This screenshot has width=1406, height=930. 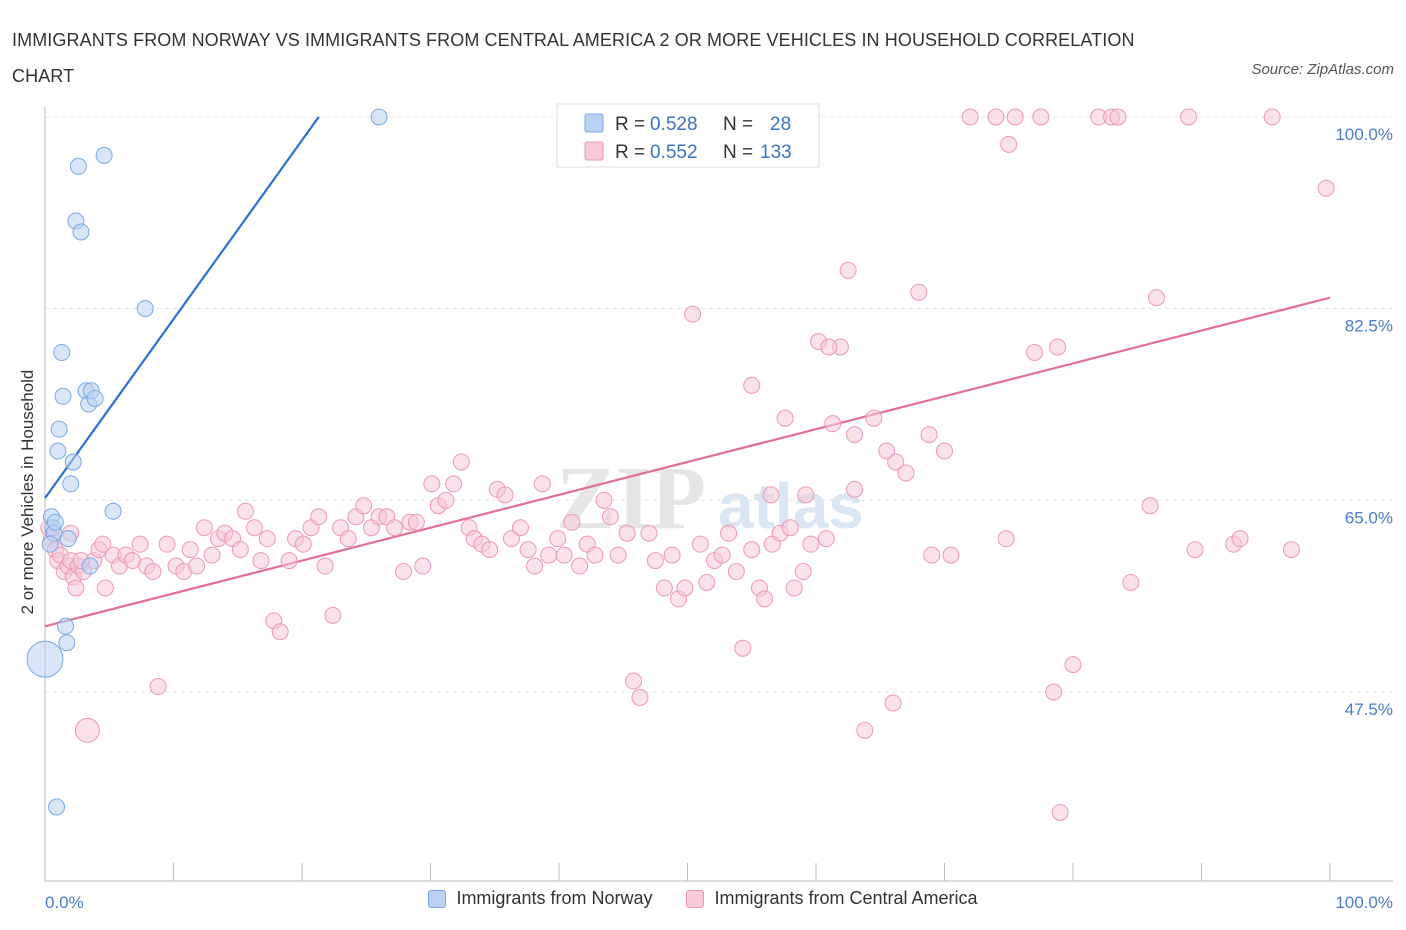 What do you see at coordinates (594, 151) in the screenshot?
I see `legend-swatch-central-america` at bounding box center [594, 151].